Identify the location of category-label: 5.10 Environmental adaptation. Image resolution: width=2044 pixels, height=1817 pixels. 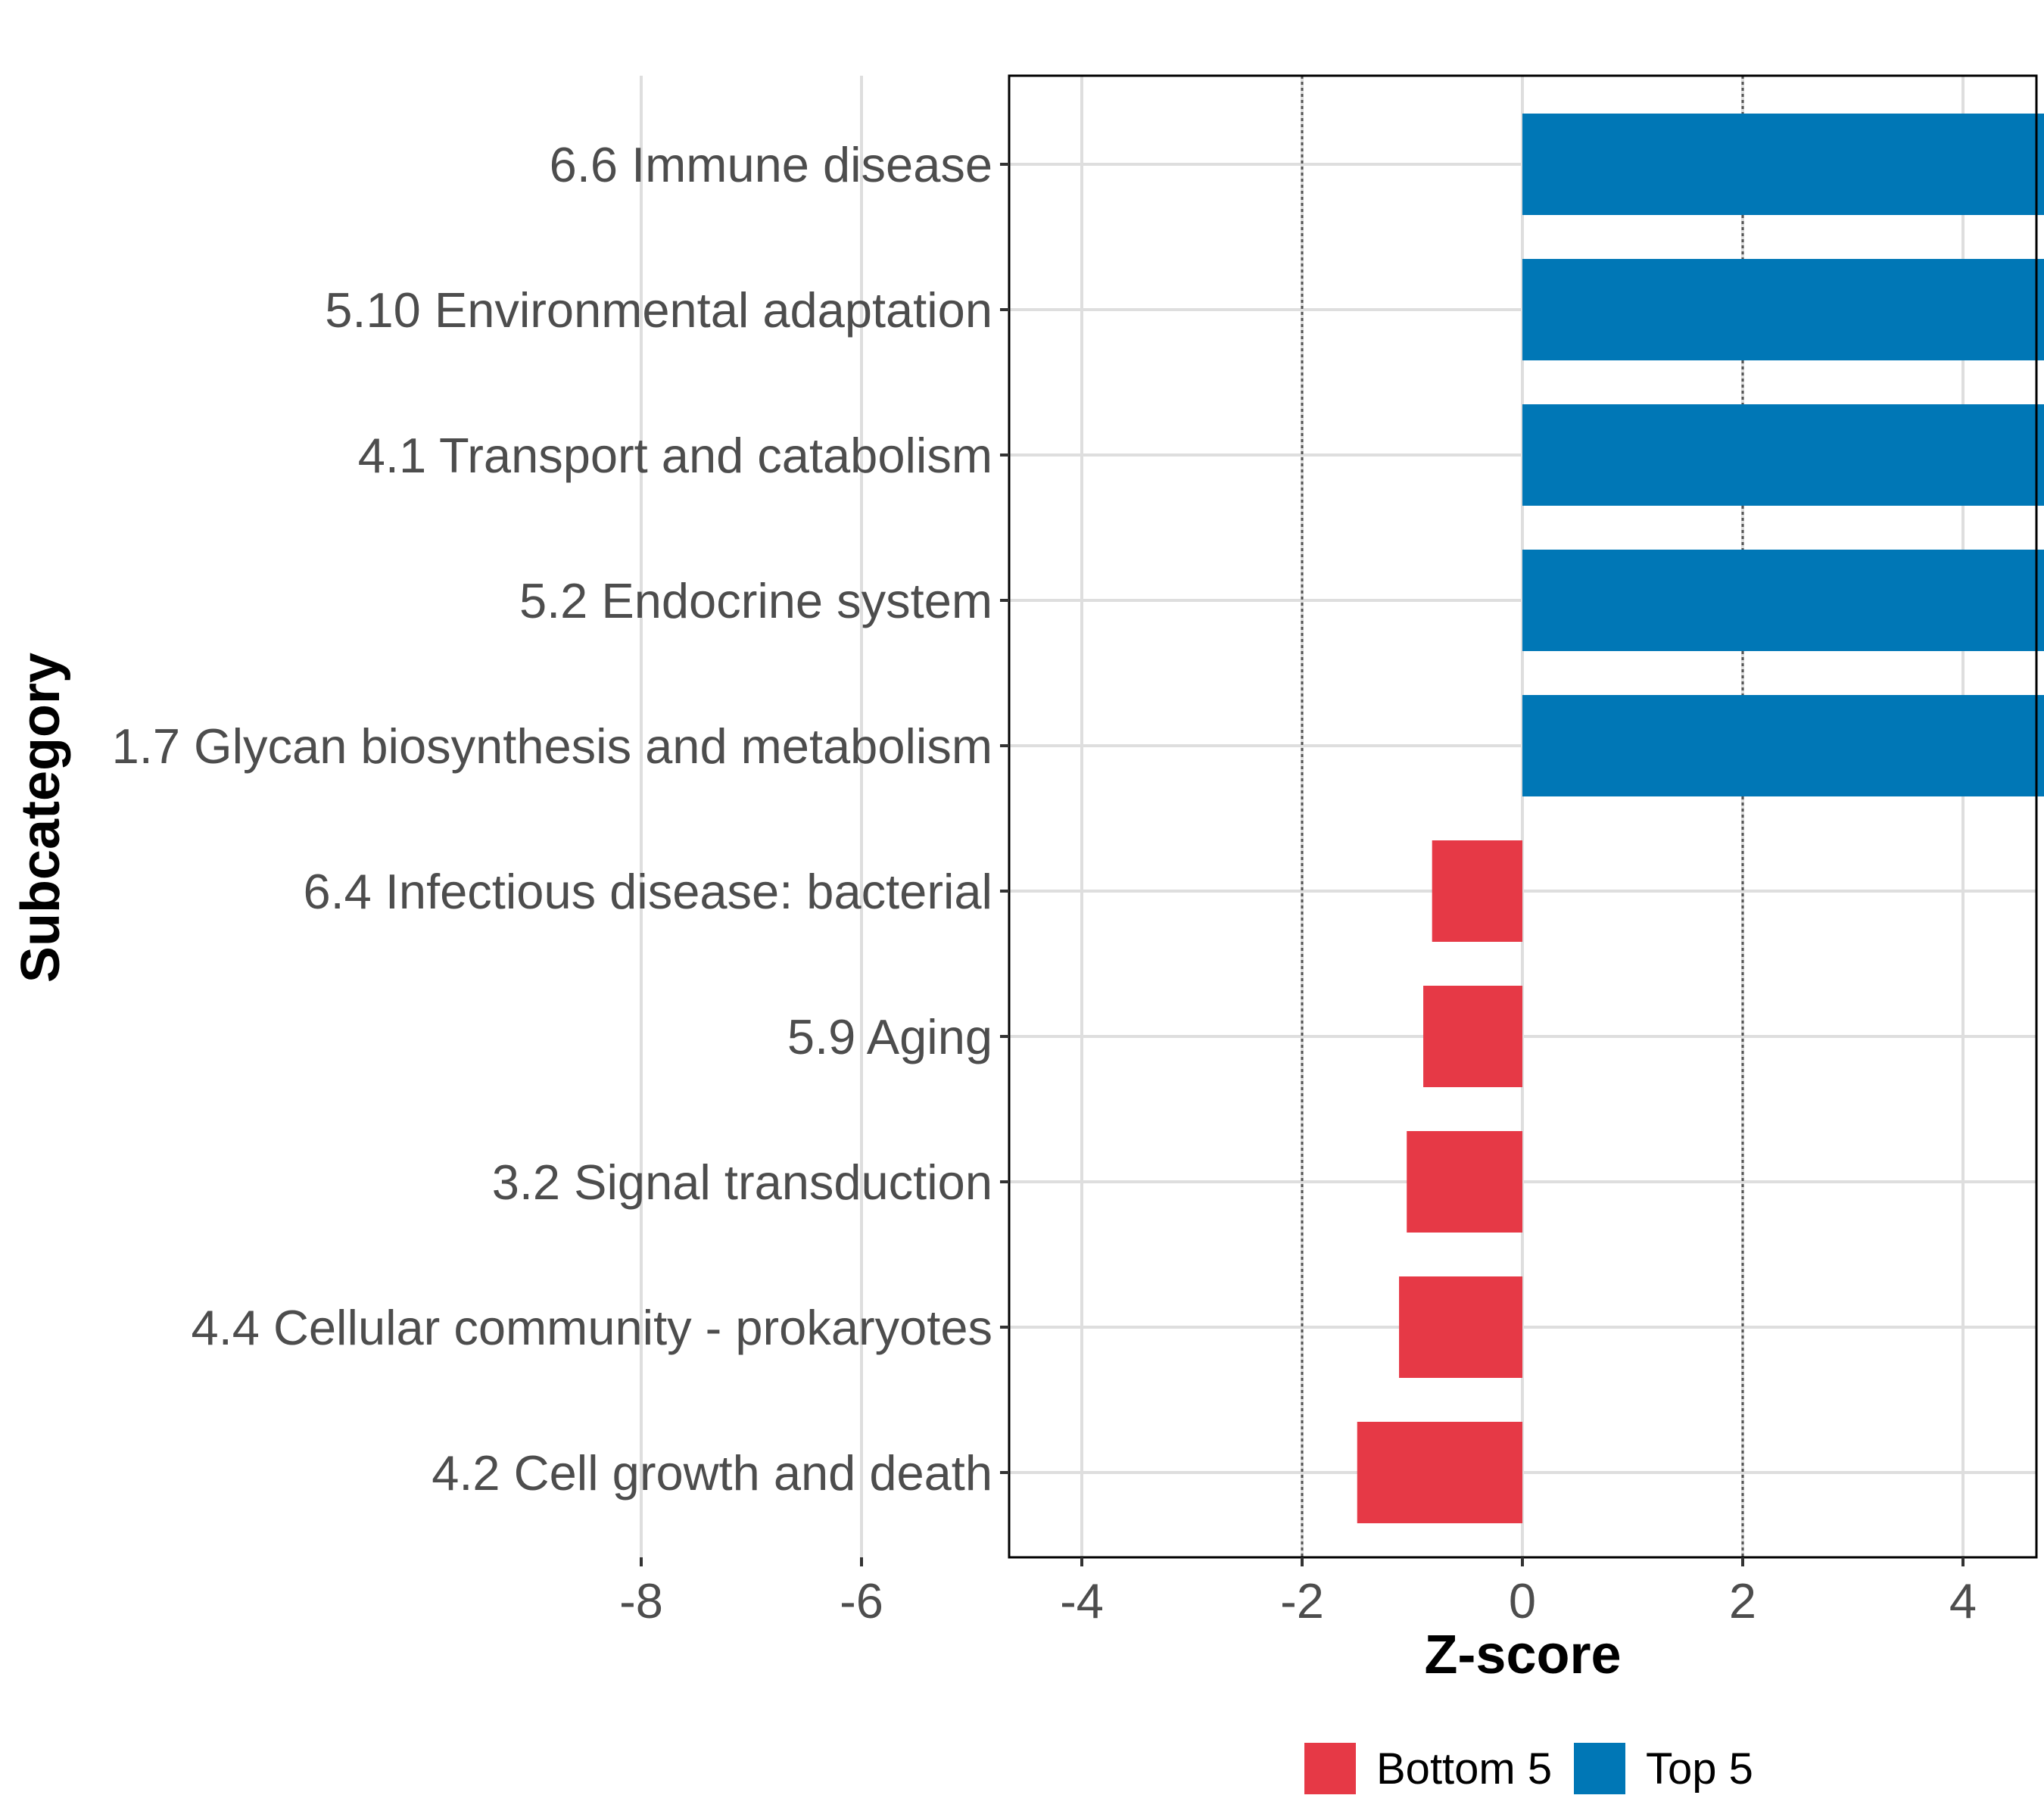
(658, 310).